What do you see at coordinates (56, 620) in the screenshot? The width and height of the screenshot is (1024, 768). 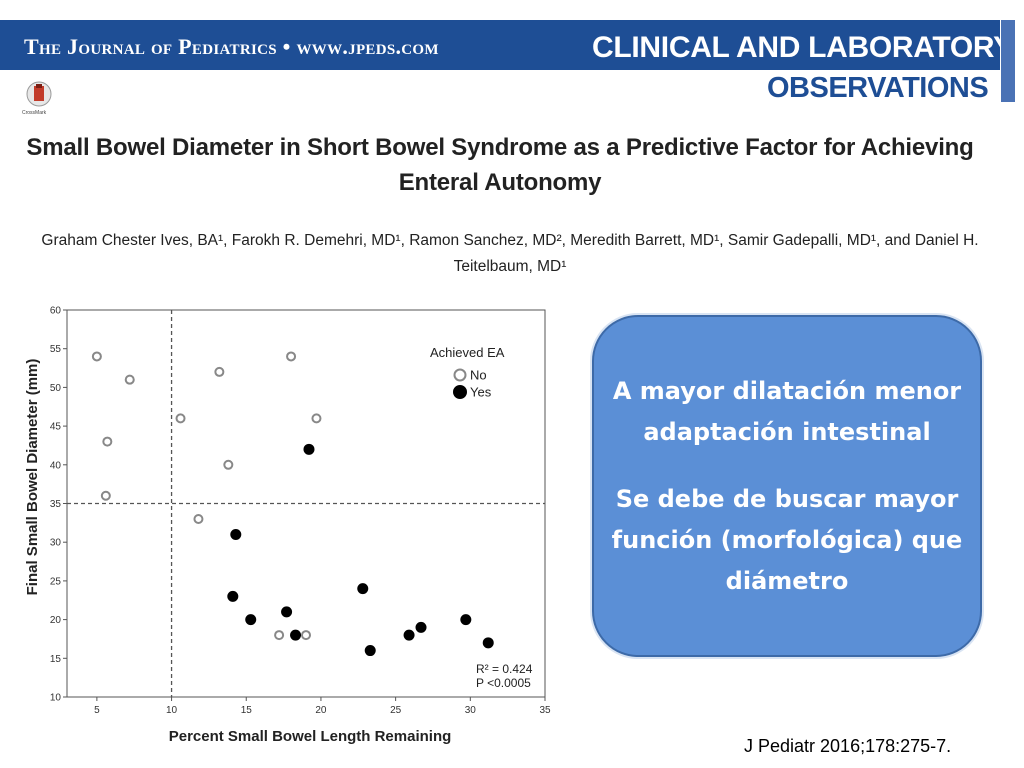 I see `y-tick-label: 20` at bounding box center [56, 620].